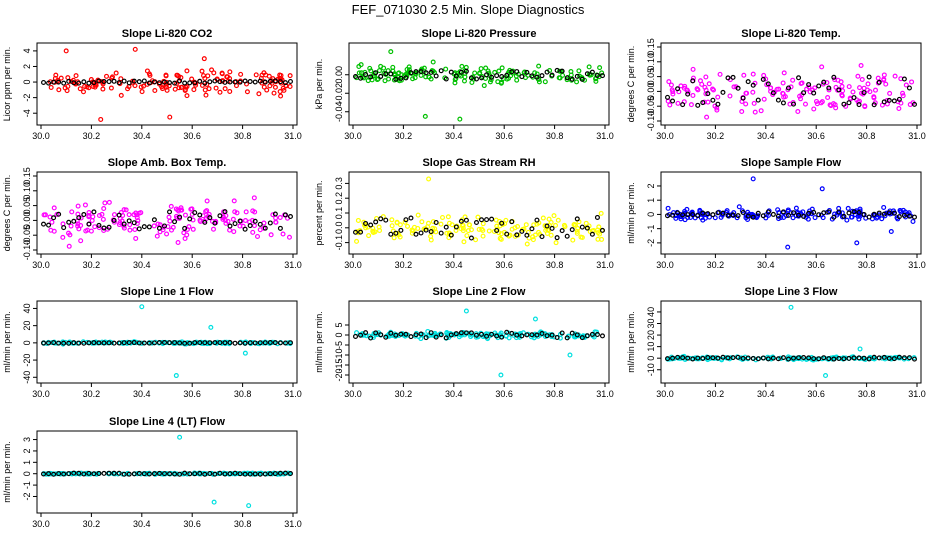  What do you see at coordinates (631, 213) in the screenshot?
I see `y-axis-label: ml/min per min.` at bounding box center [631, 213].